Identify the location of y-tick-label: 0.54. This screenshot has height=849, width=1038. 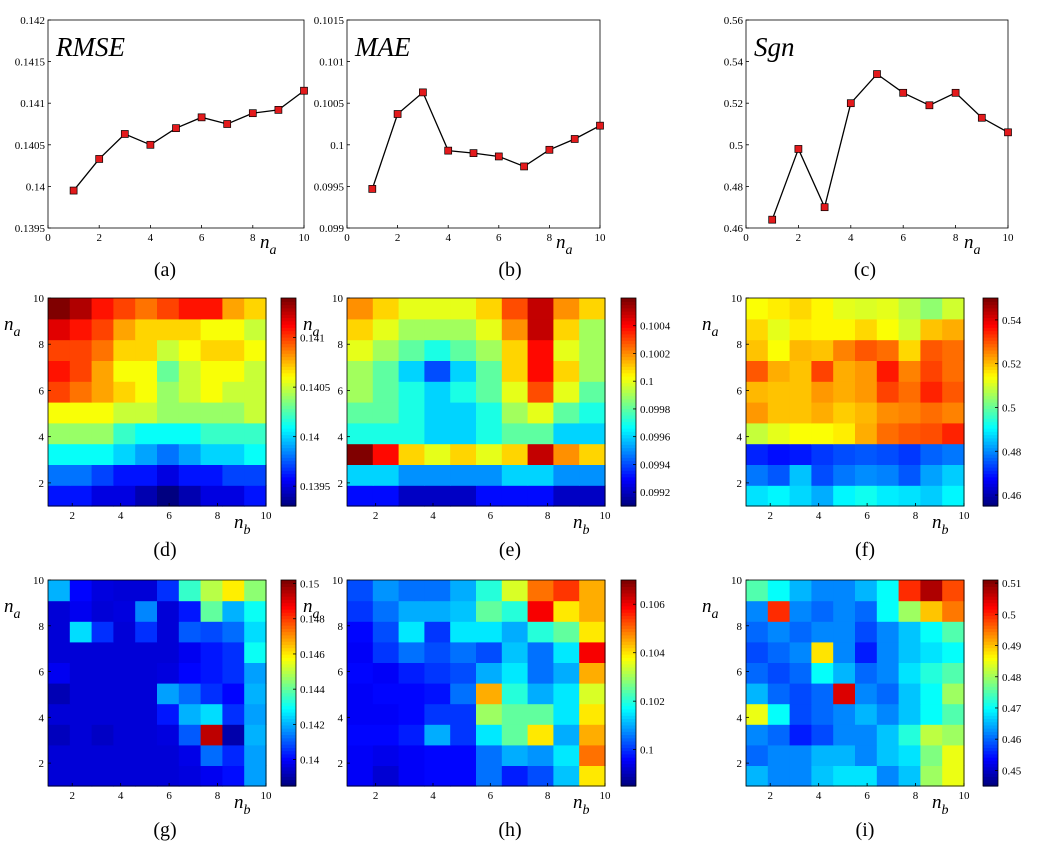
(734, 63).